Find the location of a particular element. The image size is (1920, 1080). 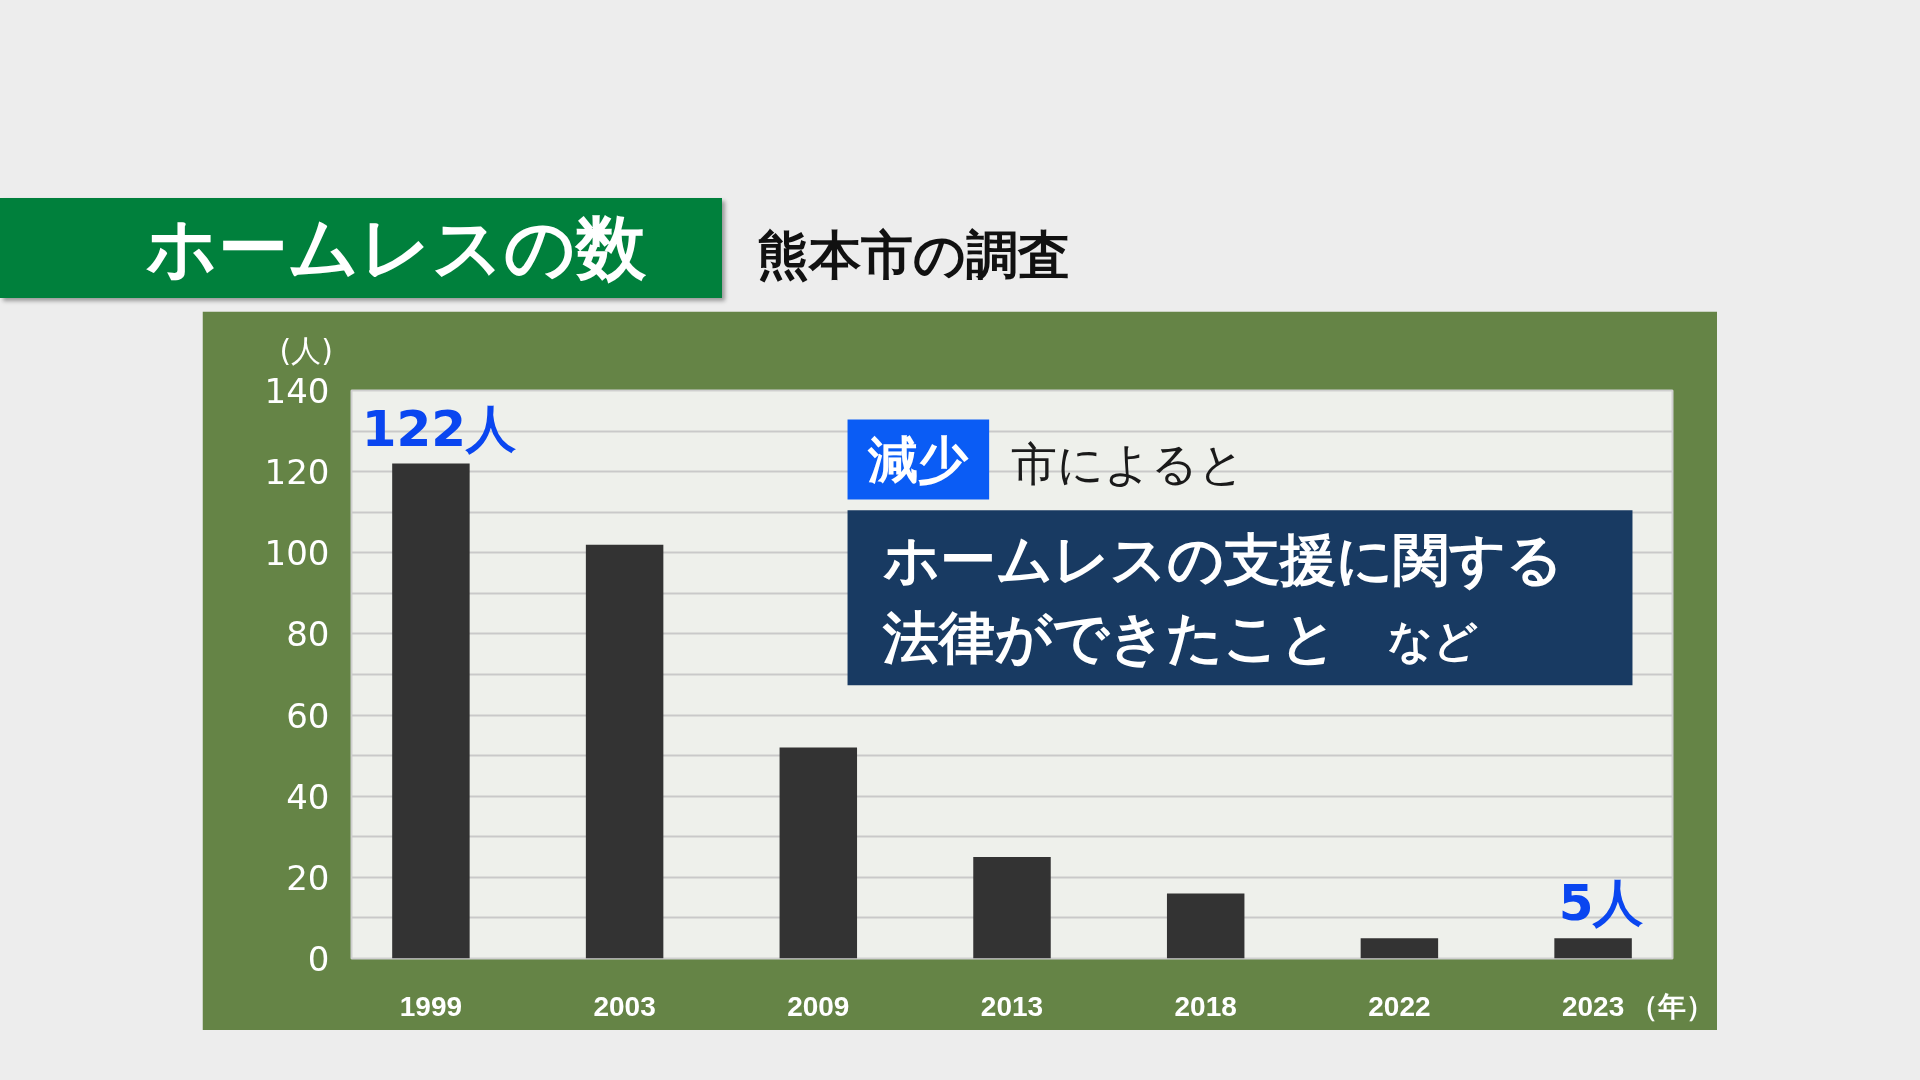

y-tick-label: 100 is located at coordinates (297, 553).